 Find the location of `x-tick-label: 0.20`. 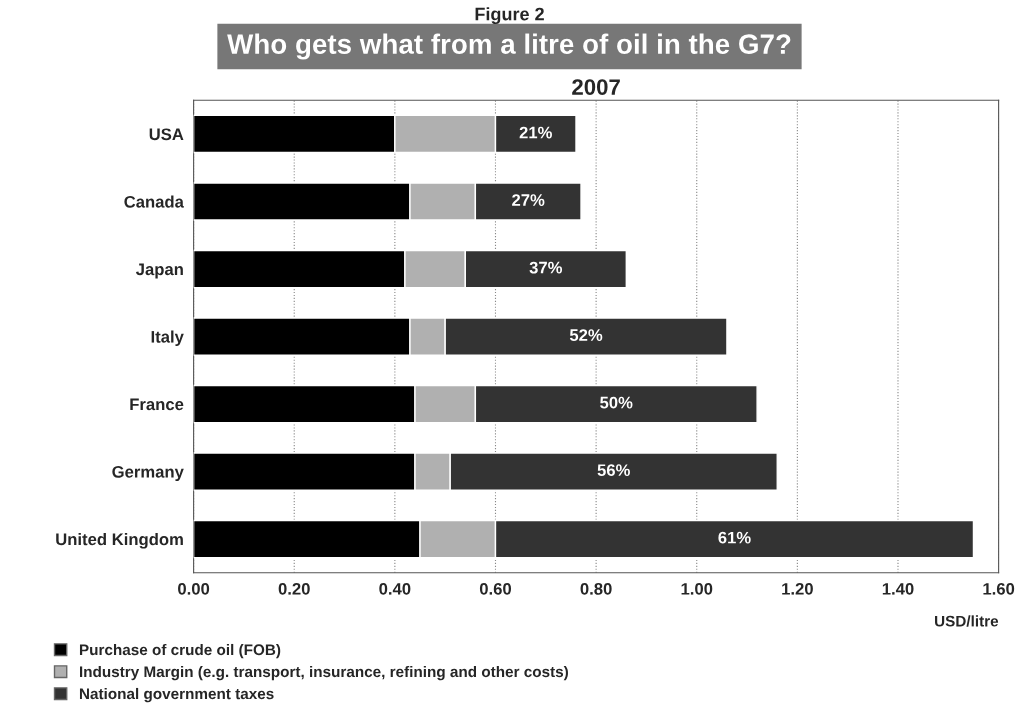

x-tick-label: 0.20 is located at coordinates (294, 588).